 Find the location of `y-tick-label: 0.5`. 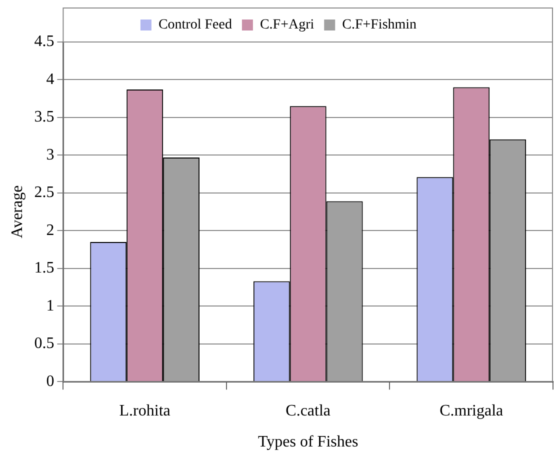

y-tick-label: 0.5 is located at coordinates (44, 343).